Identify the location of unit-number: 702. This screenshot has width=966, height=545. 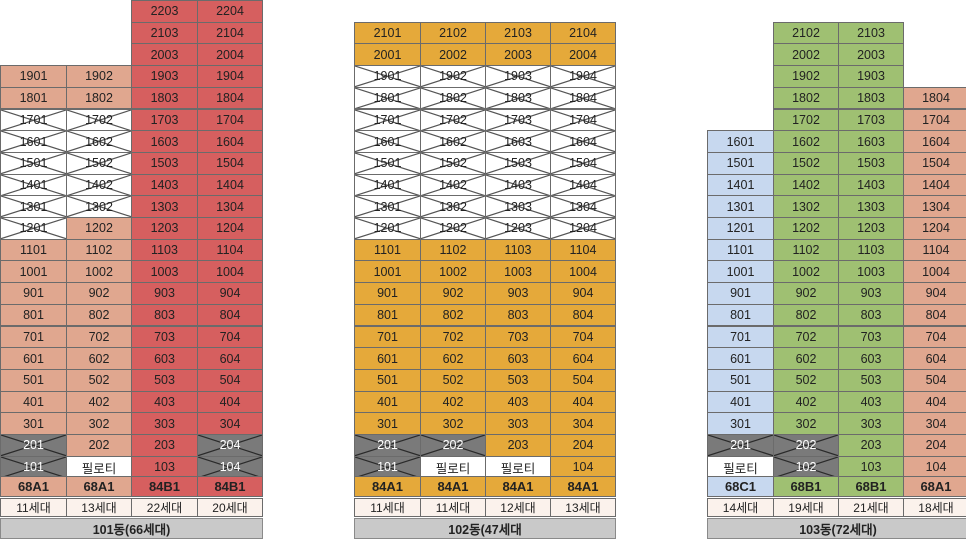
(453, 336).